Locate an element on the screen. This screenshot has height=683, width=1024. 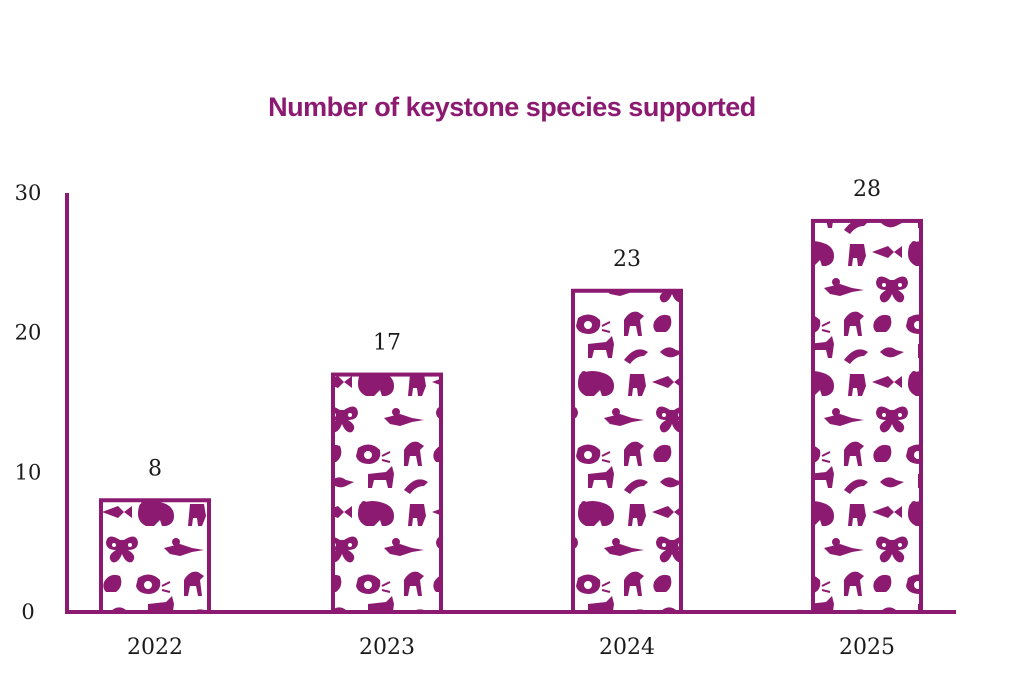
bar-2022 is located at coordinates (155, 556).